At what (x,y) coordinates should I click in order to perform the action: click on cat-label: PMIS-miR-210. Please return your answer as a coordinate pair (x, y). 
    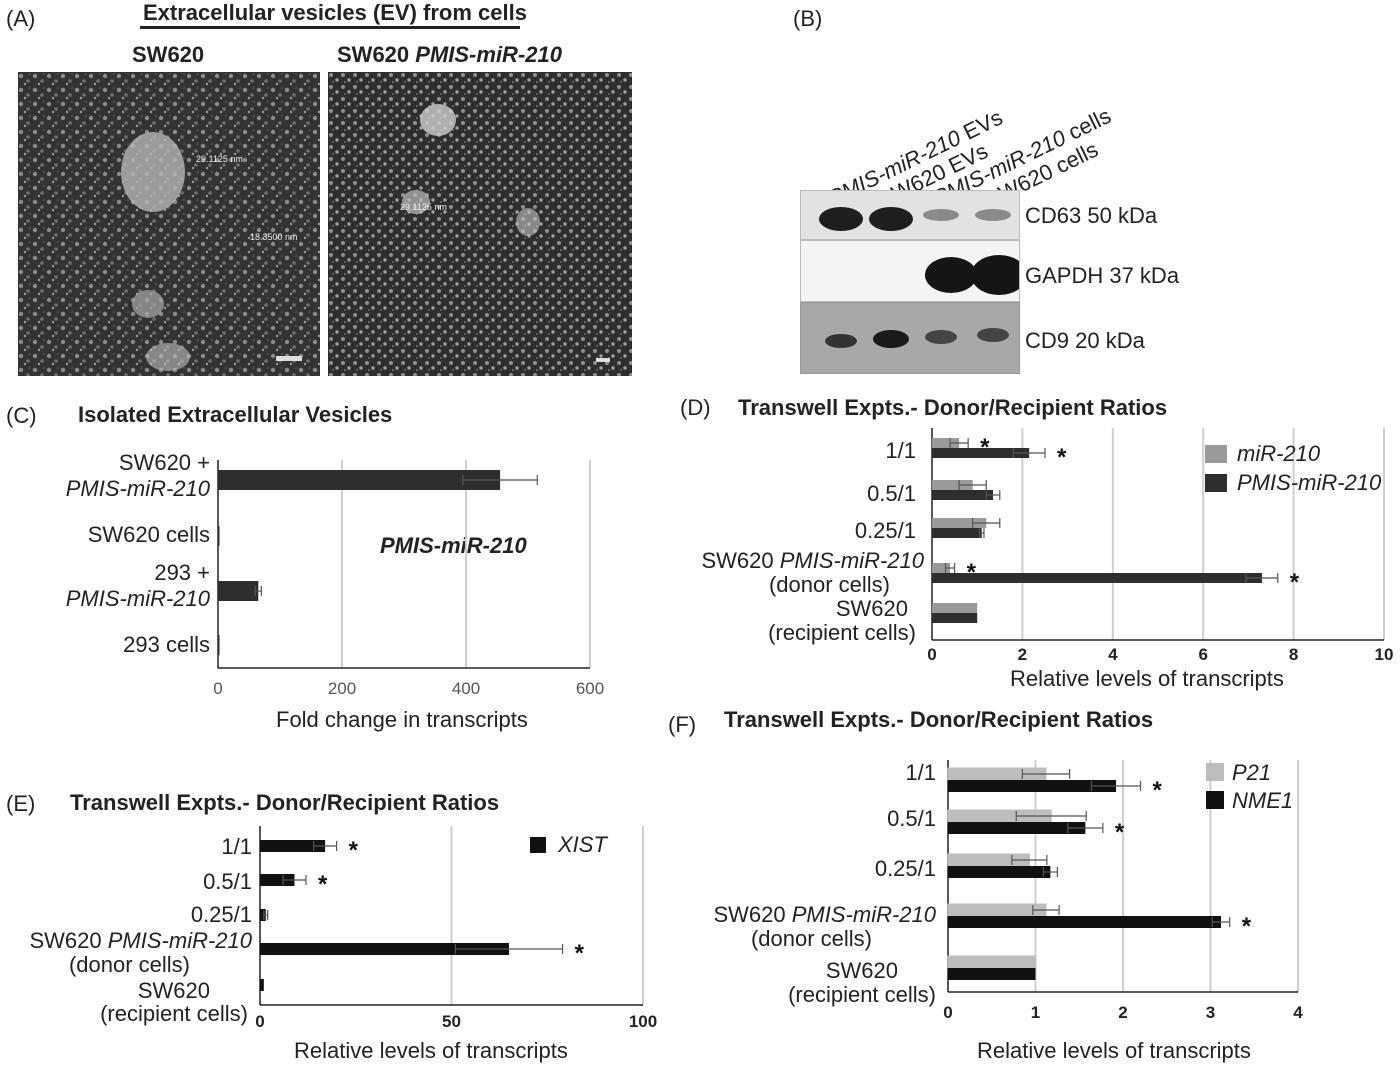
    Looking at the image, I should click on (137, 488).